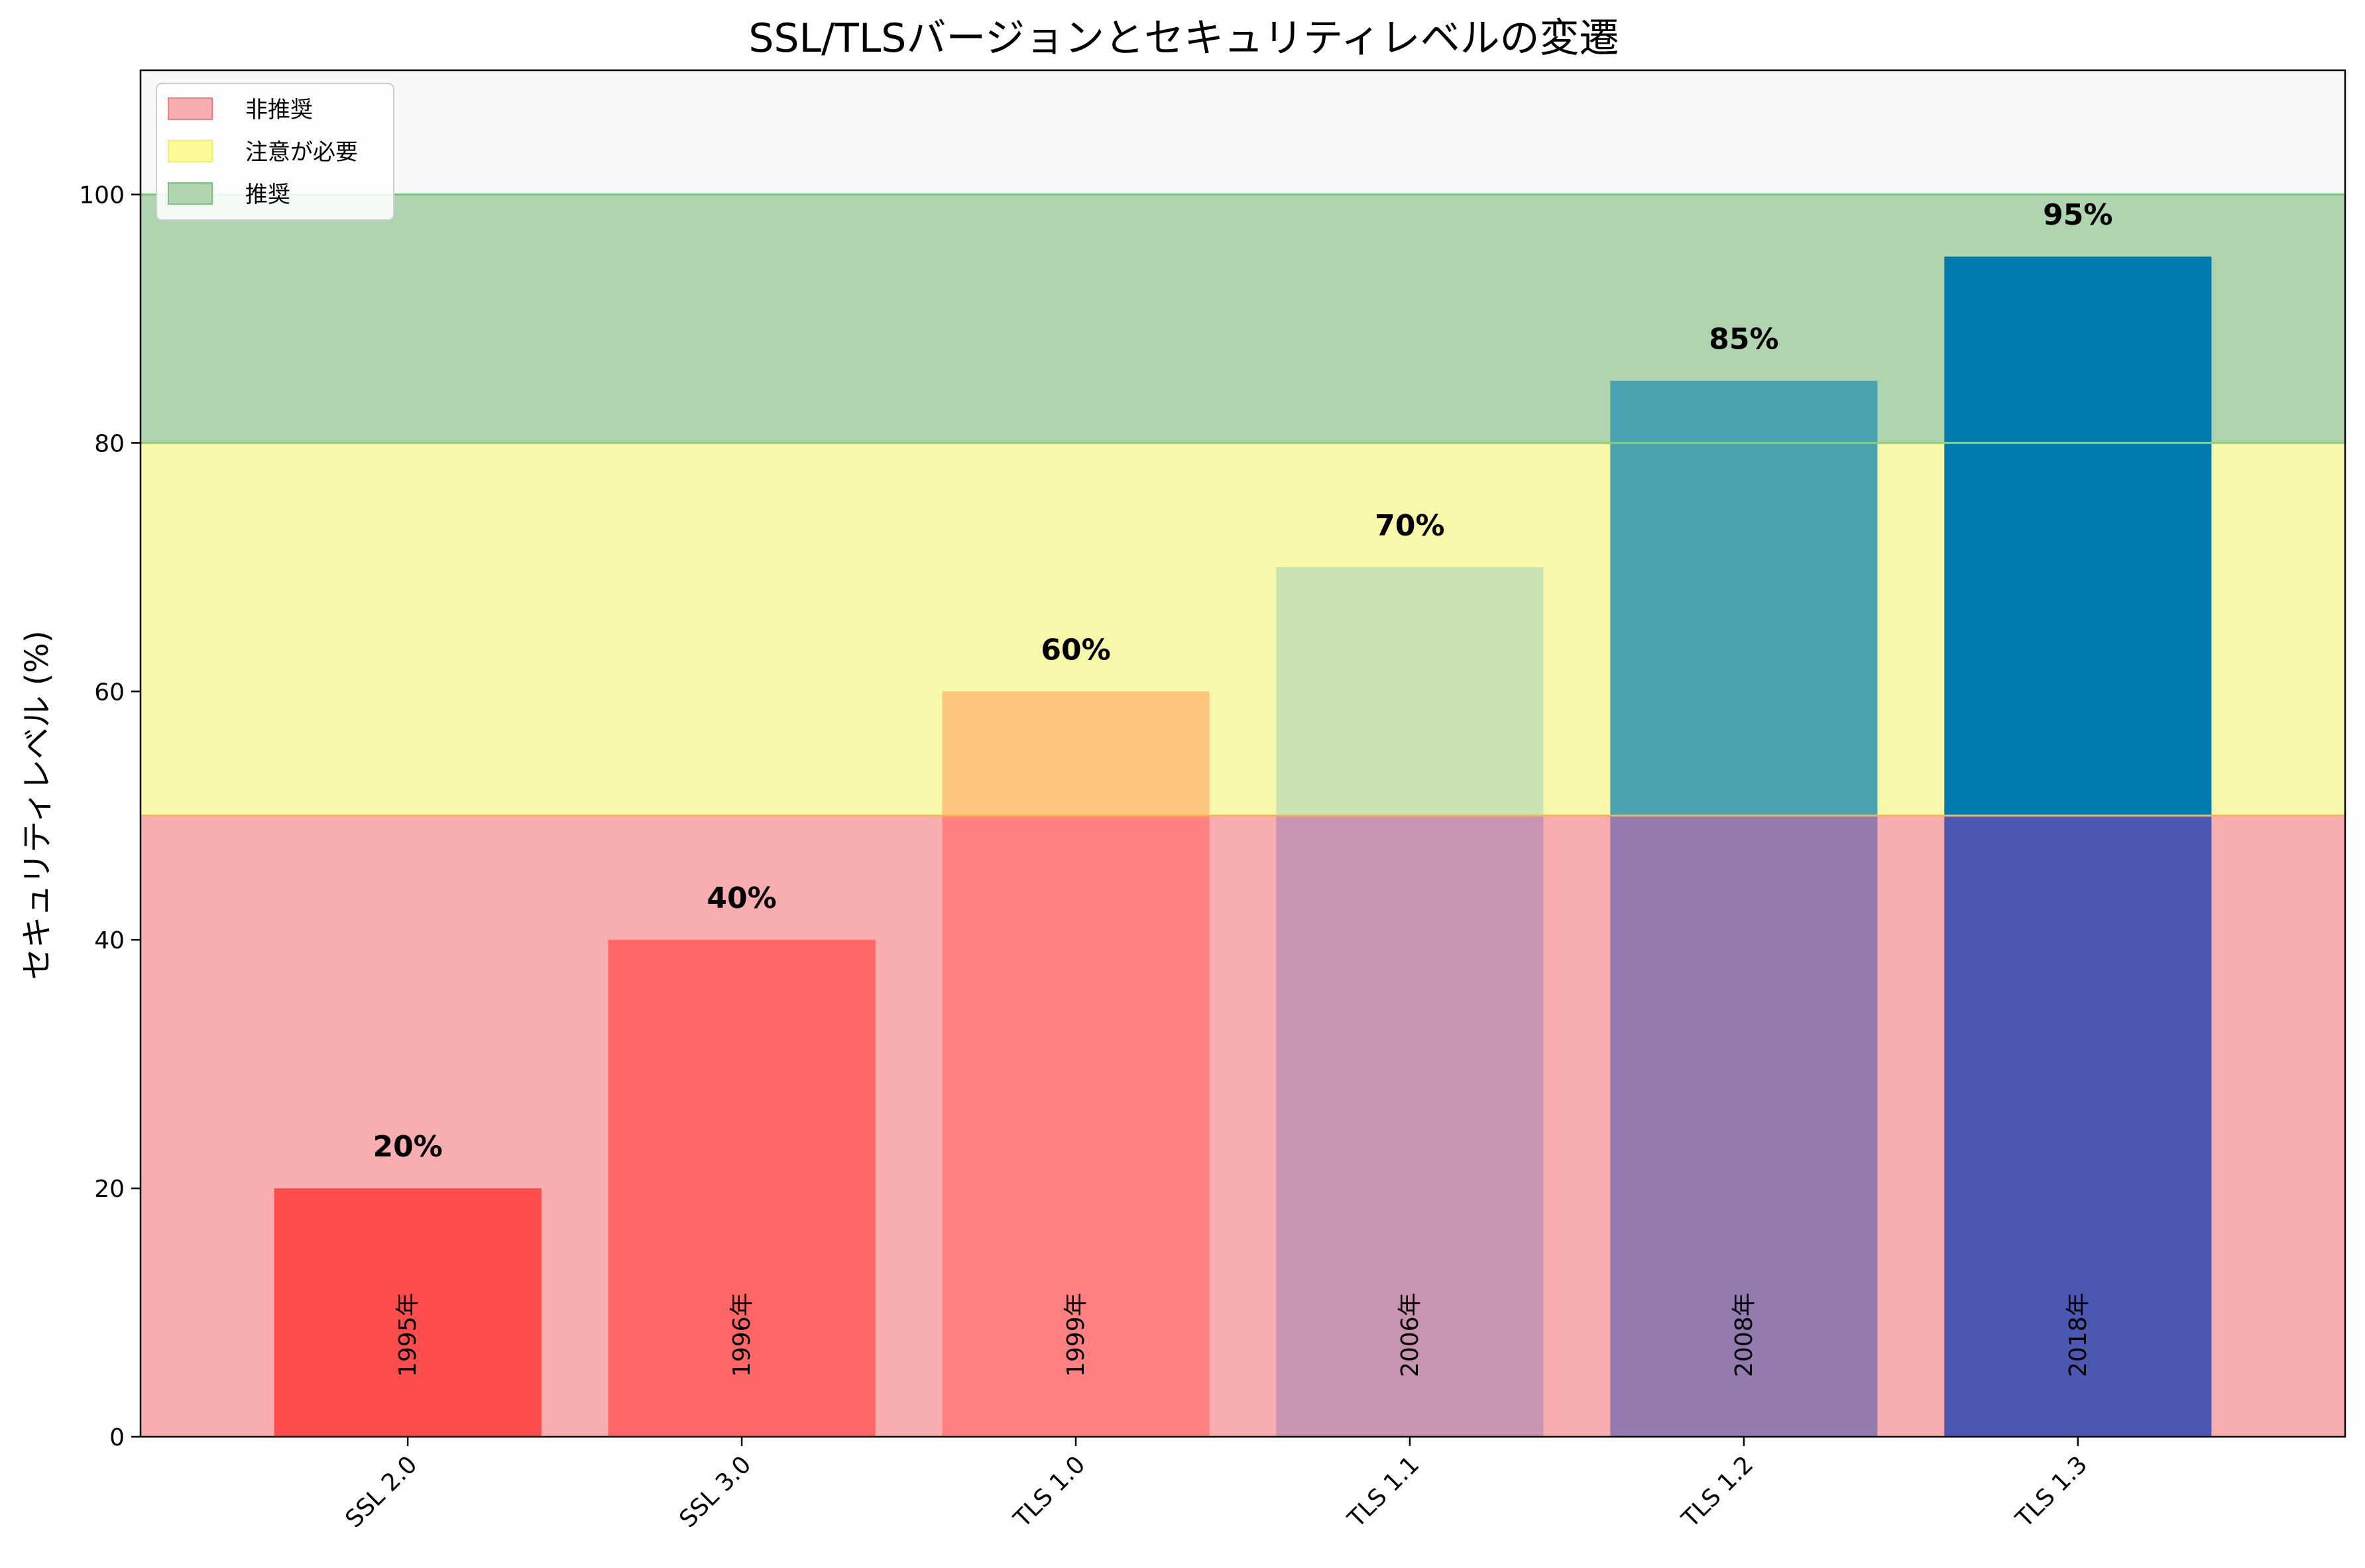 This screenshot has width=2365, height=1568. What do you see at coordinates (715, 1492) in the screenshot?
I see `x-tick-label-2: SSL 3.0` at bounding box center [715, 1492].